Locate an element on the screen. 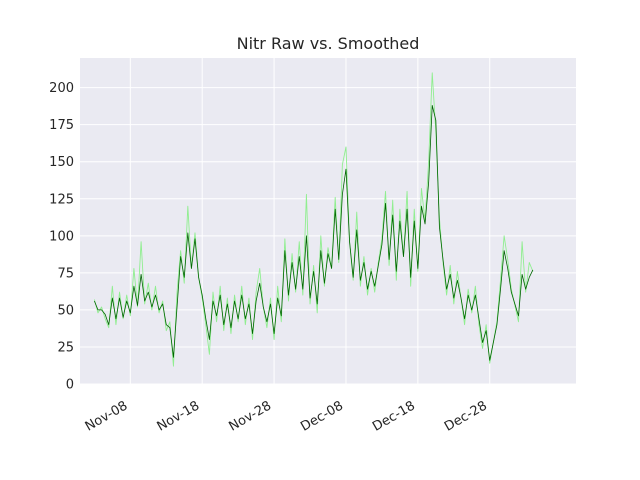 The height and width of the screenshot is (480, 640). y-tick-label: 50 is located at coordinates (65, 310).